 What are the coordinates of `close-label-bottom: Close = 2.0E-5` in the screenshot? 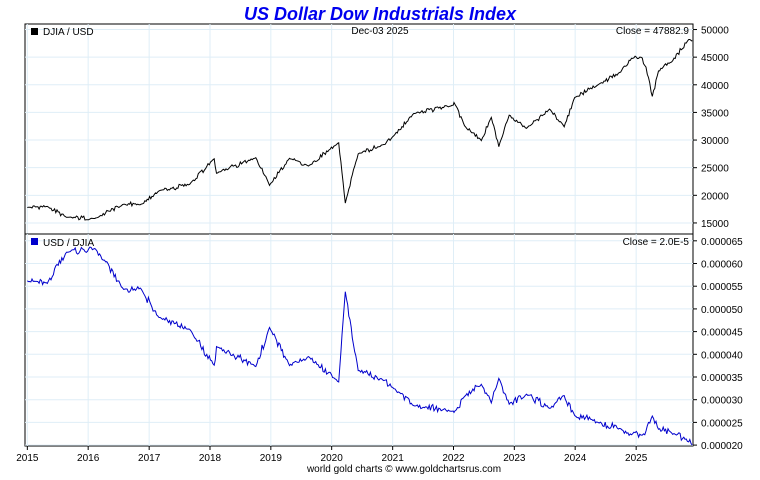 It's located at (656, 242).